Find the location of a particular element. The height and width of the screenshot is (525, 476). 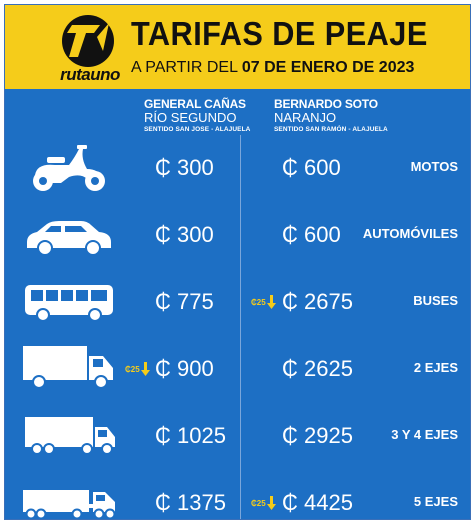

truck-2-axle-icon is located at coordinates (68, 367).